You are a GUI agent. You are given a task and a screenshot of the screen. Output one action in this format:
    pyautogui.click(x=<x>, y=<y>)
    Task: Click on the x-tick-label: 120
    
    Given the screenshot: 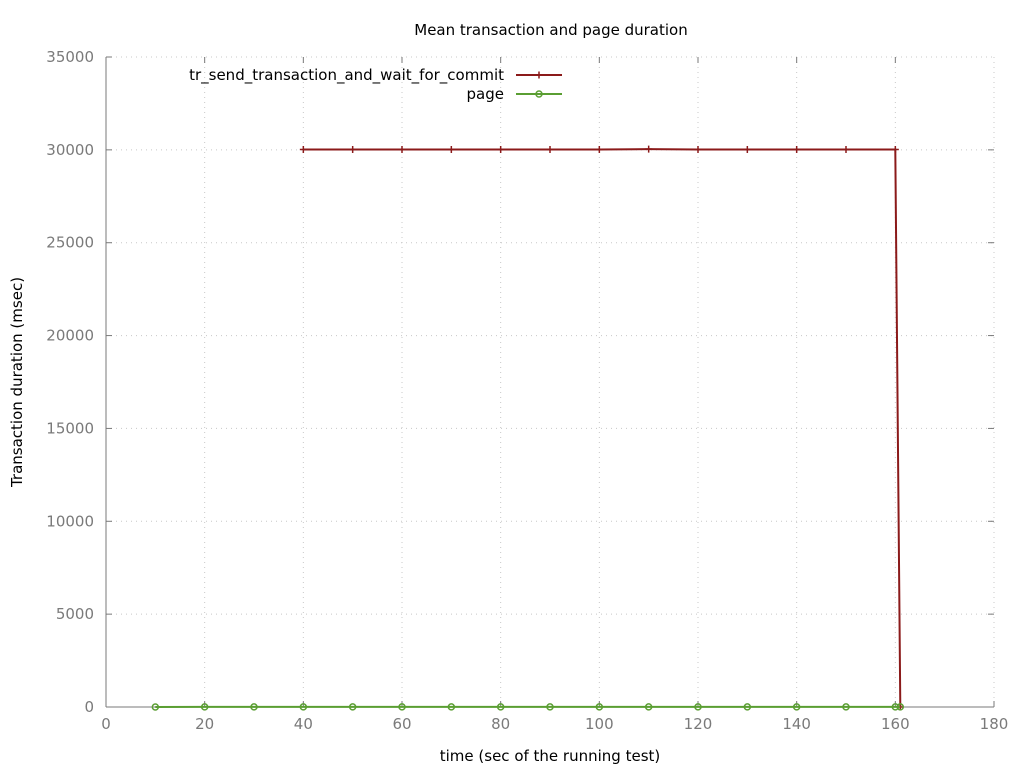 What is the action you would take?
    pyautogui.click(x=698, y=724)
    